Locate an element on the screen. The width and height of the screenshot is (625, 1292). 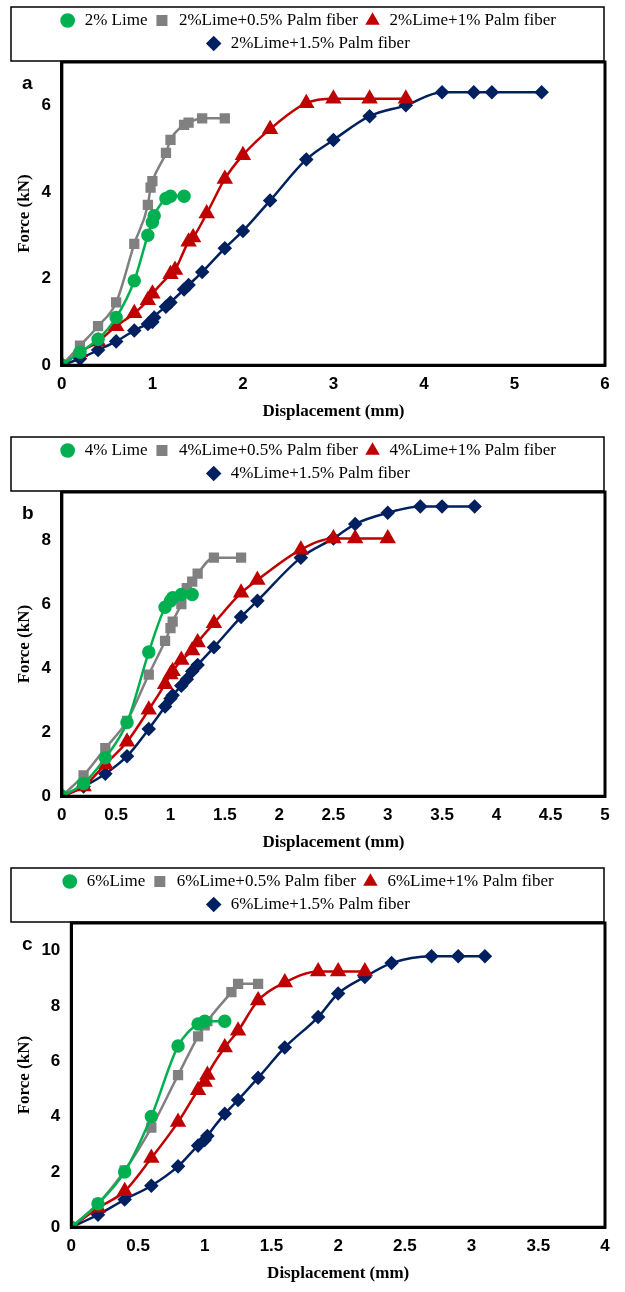
legend-label: 6%Lime+1.5% Palm fiber is located at coordinates (320, 903).